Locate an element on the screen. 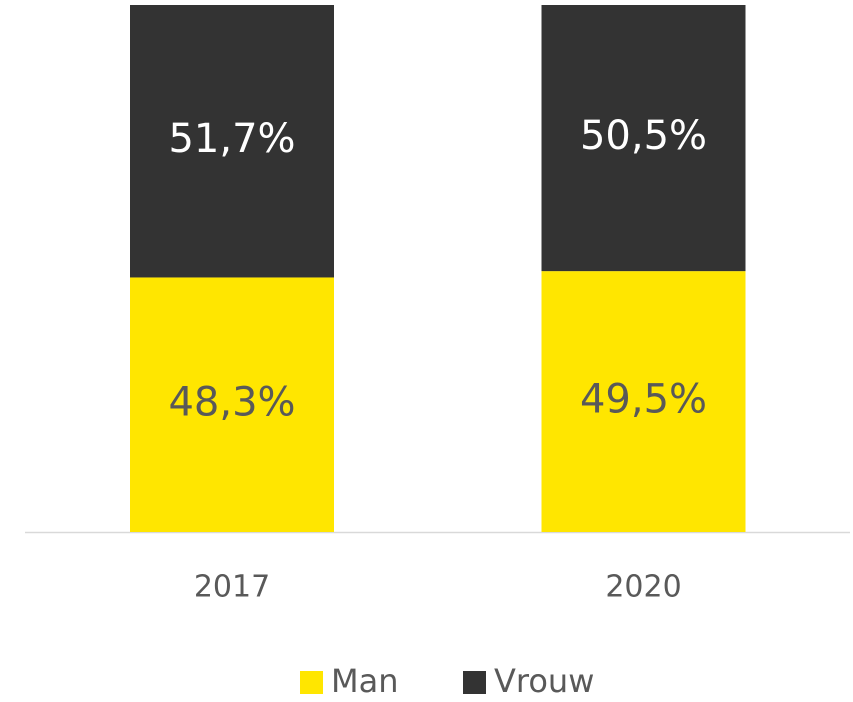  x-tick-label: 2017 is located at coordinates (232, 587).